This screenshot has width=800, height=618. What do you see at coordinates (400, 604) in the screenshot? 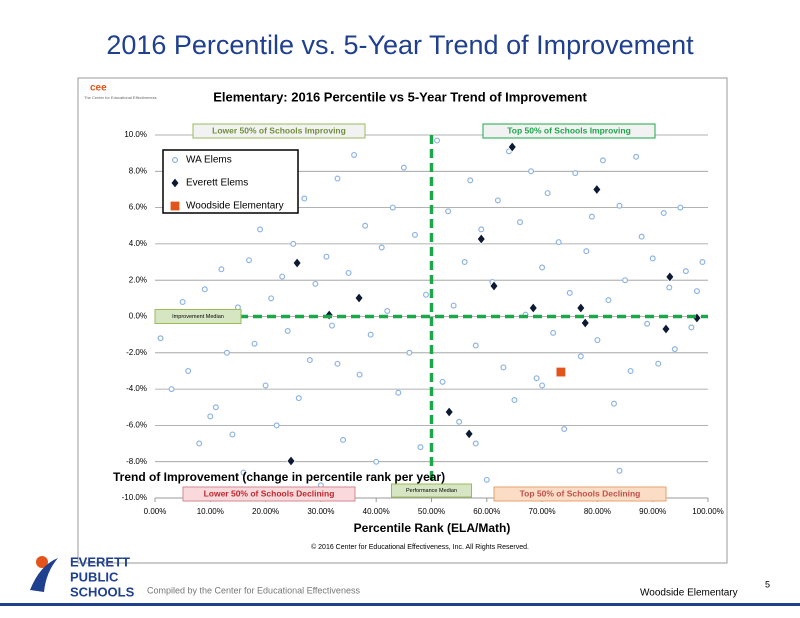
I see `footer-bar` at bounding box center [400, 604].